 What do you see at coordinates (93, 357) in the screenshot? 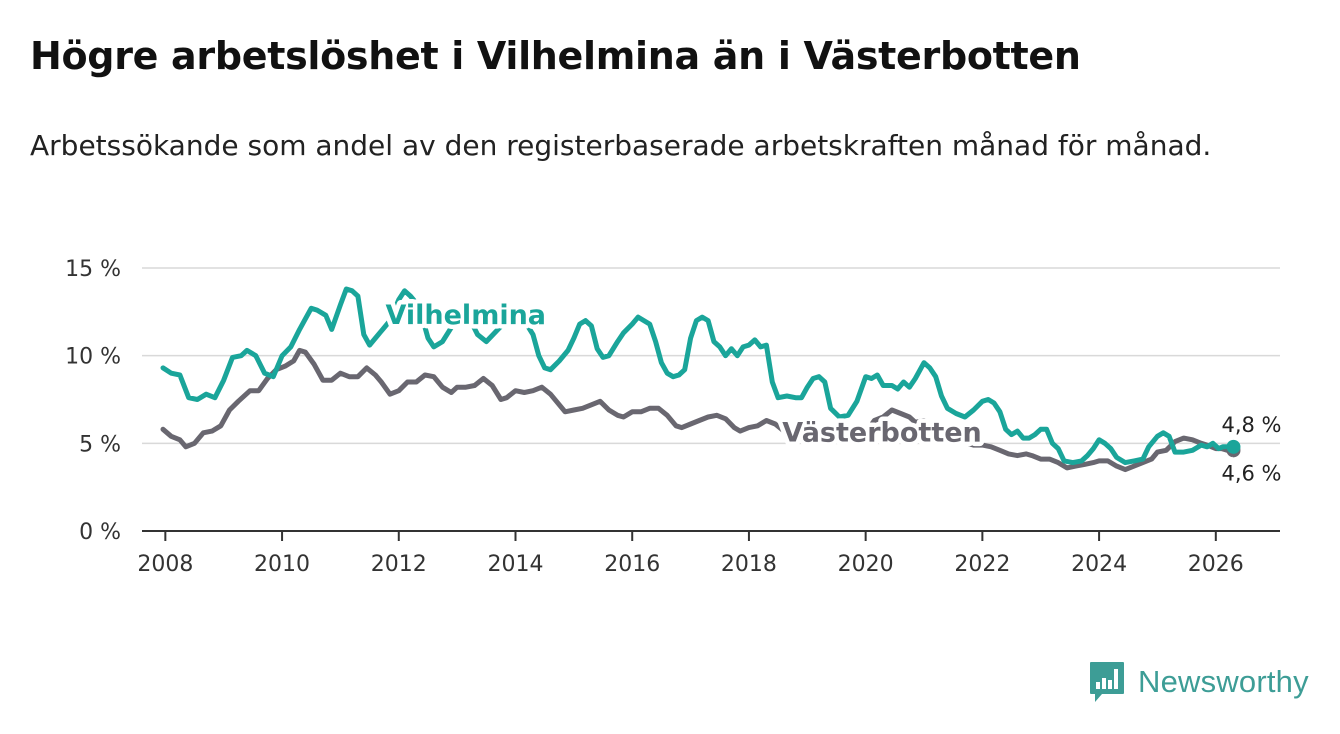
I see `y-tick-label: 10 %` at bounding box center [93, 357].